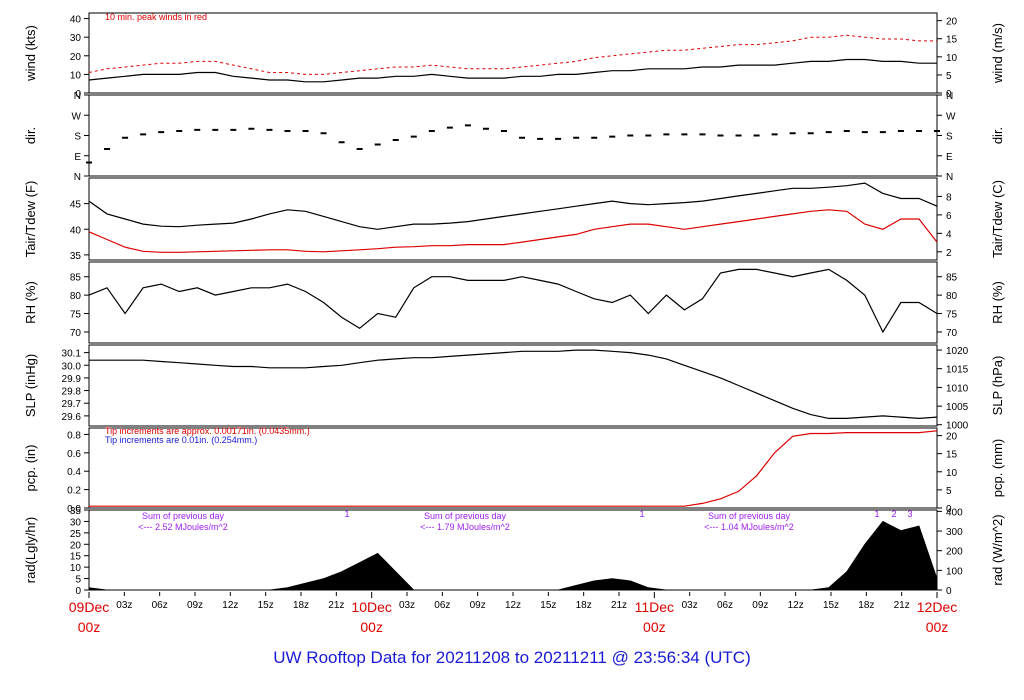 This screenshot has height=700, width=1024. I want to click on right-tick-label: W, so click(951, 116).